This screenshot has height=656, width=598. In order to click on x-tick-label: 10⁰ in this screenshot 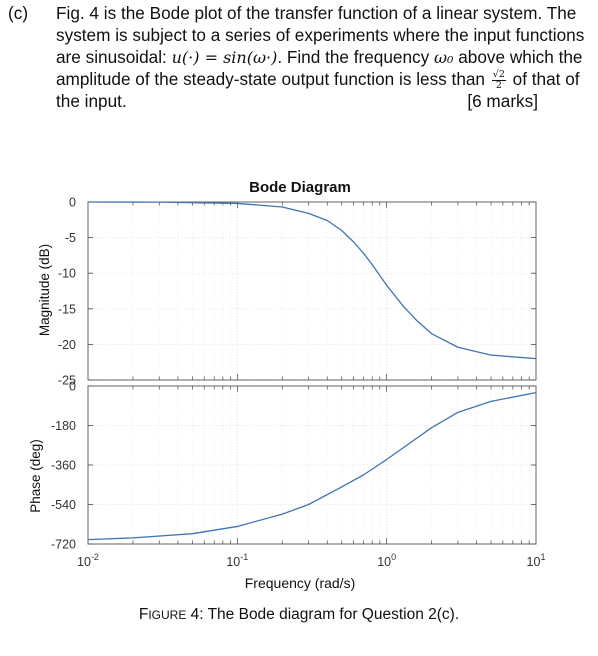, I will do `click(386, 560)`.